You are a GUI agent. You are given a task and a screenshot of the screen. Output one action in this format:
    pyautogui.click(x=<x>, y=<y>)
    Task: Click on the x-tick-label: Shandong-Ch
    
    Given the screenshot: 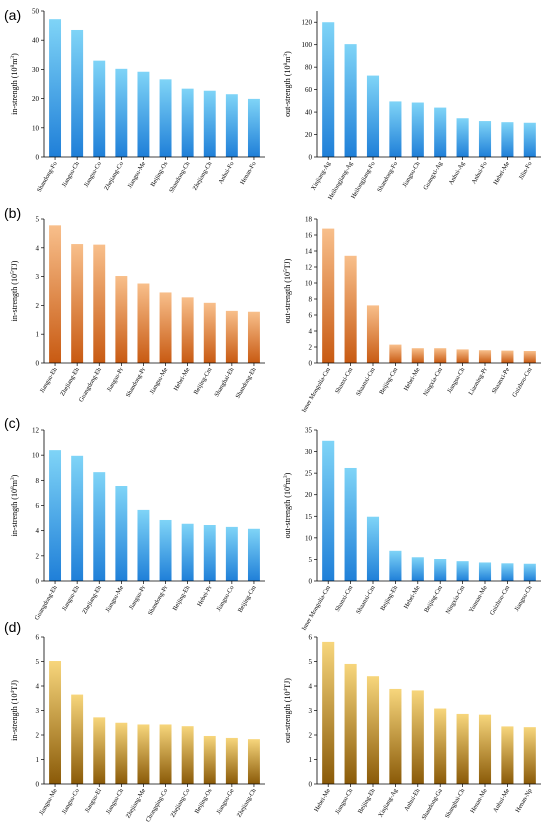 What is the action you would take?
    pyautogui.click(x=180, y=177)
    